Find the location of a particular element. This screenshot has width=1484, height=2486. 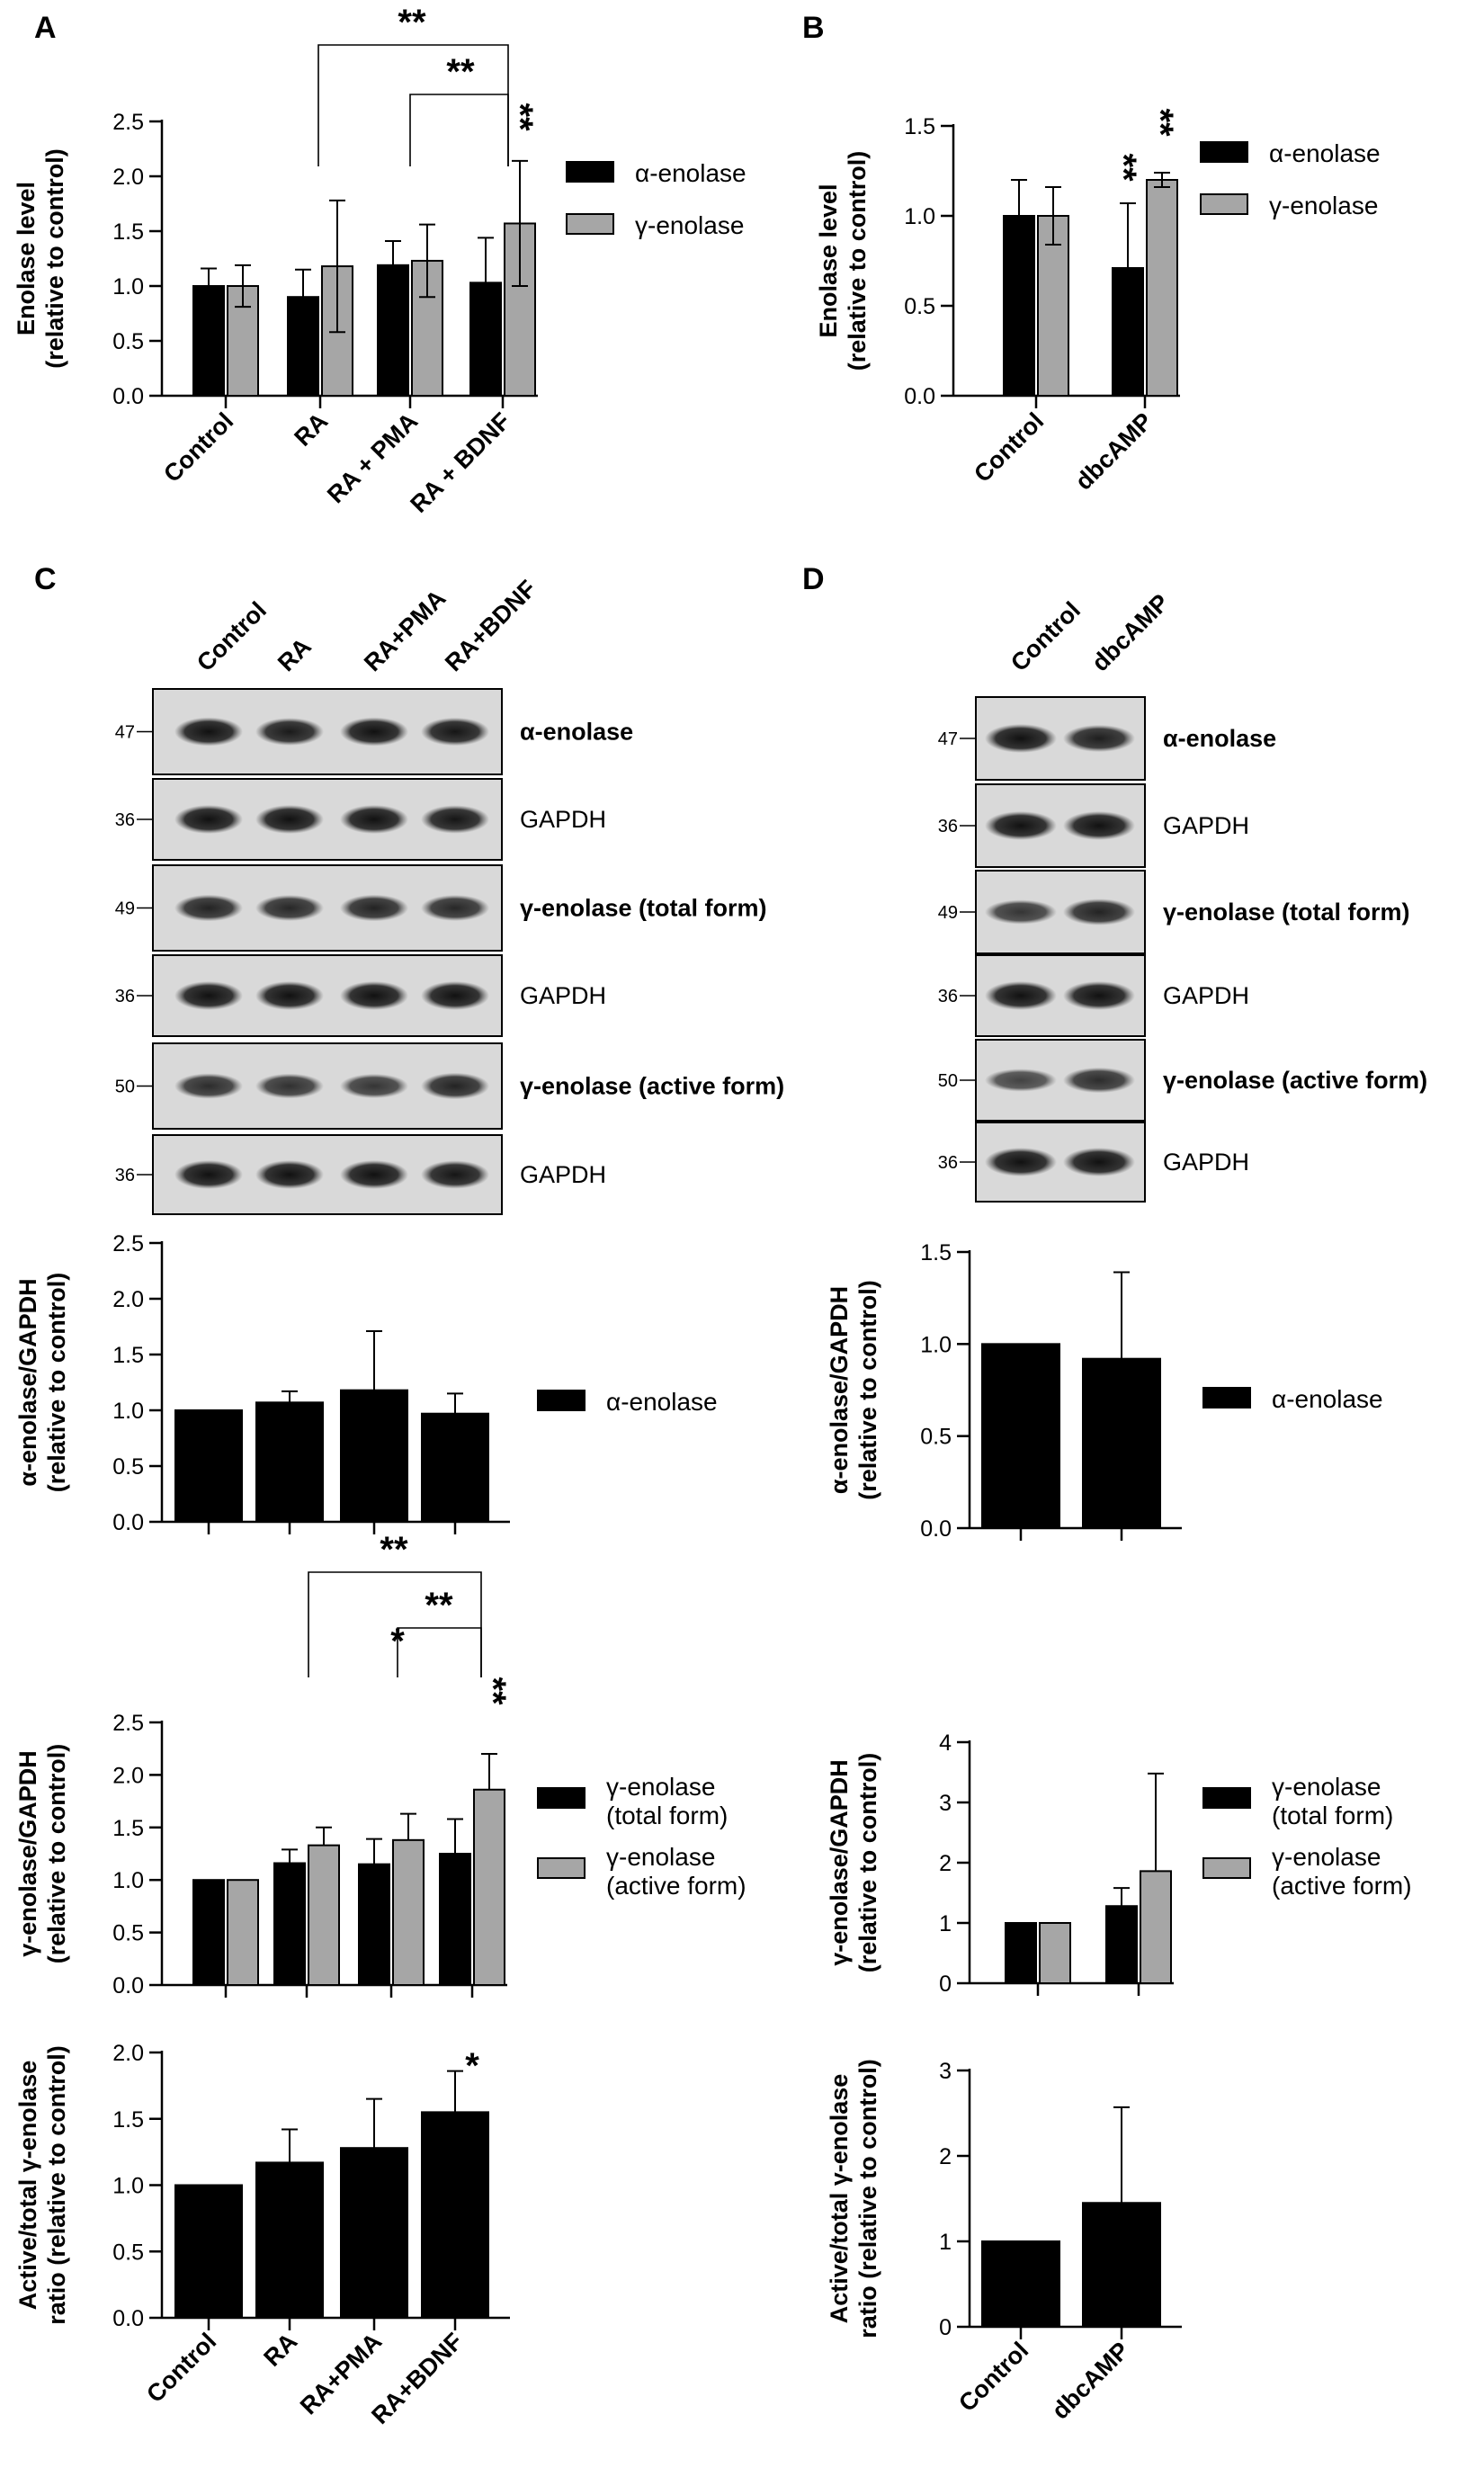

y-axis-label-line: Enolase level is located at coordinates (828, 260).